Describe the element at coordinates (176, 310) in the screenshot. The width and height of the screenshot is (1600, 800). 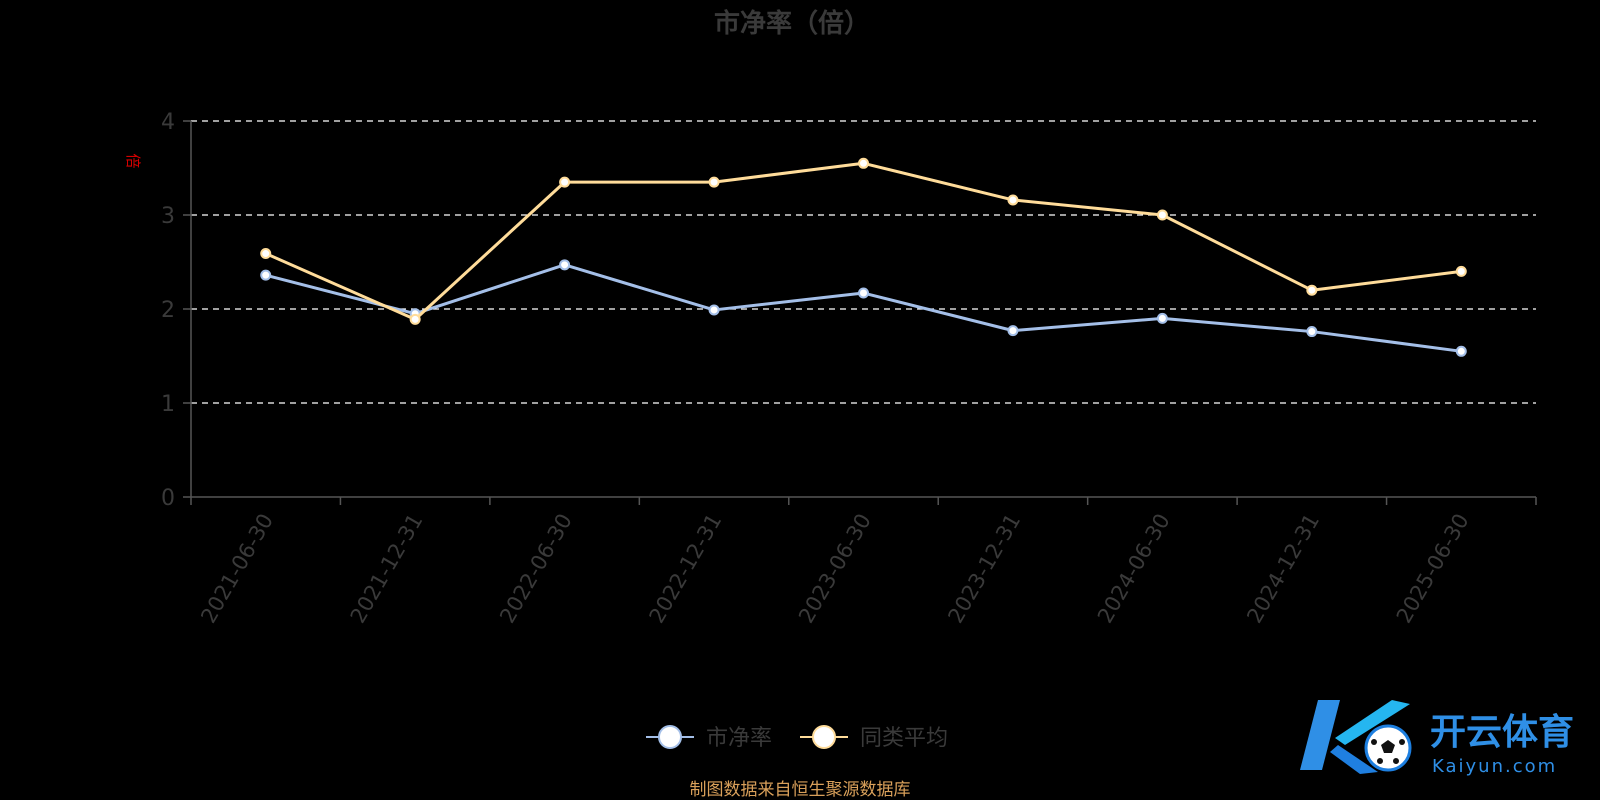
I see `y-tick-labels: 0 1 2 3 4` at that location.